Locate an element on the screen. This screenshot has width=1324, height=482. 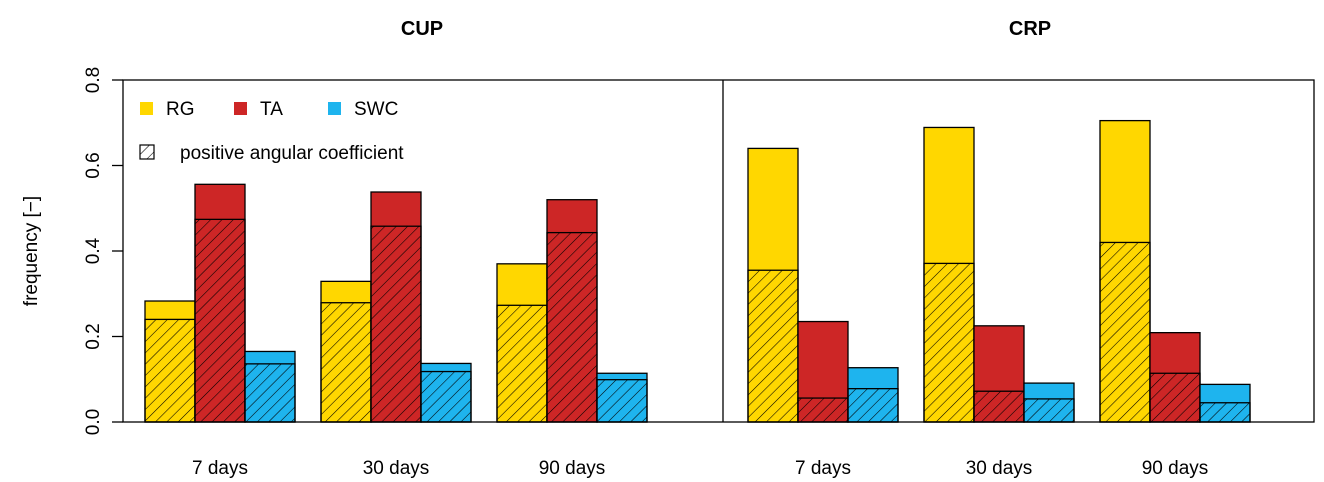
y-tick-label: 0.0 is located at coordinates (93, 422).